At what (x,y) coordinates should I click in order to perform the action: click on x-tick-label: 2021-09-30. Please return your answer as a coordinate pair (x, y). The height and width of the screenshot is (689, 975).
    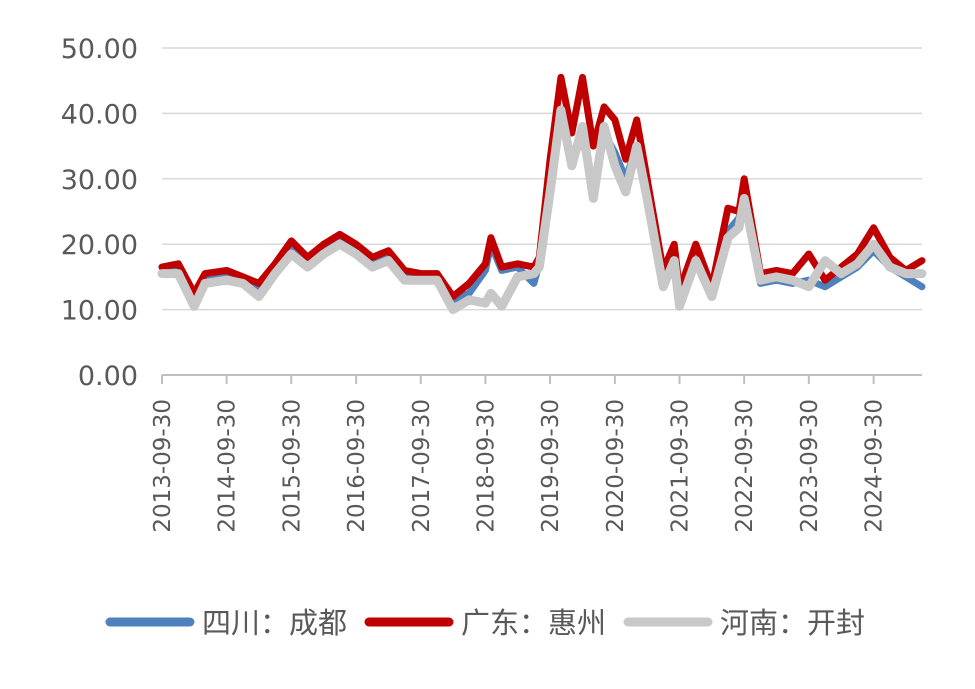
    Looking at the image, I should click on (681, 466).